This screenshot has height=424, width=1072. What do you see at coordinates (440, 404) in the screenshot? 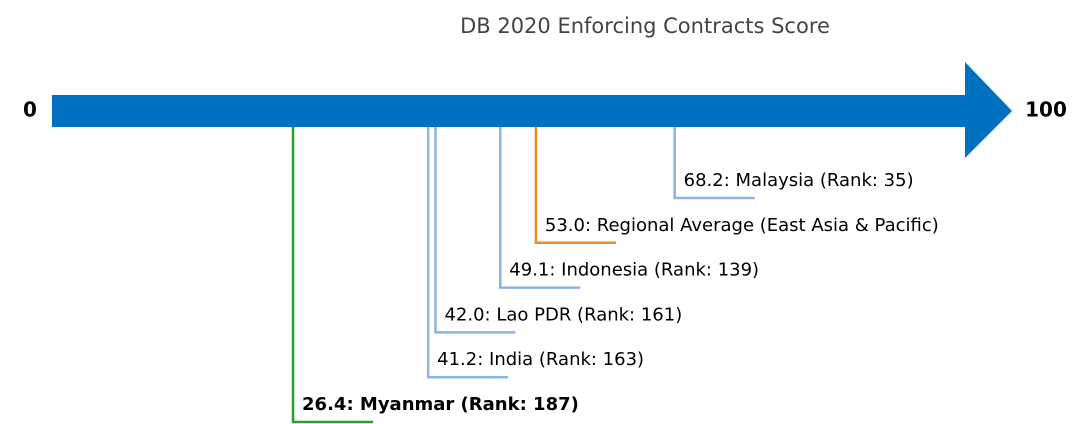
I see `marker-label: 26.4: Myanmar (Rank: 187)` at bounding box center [440, 404].